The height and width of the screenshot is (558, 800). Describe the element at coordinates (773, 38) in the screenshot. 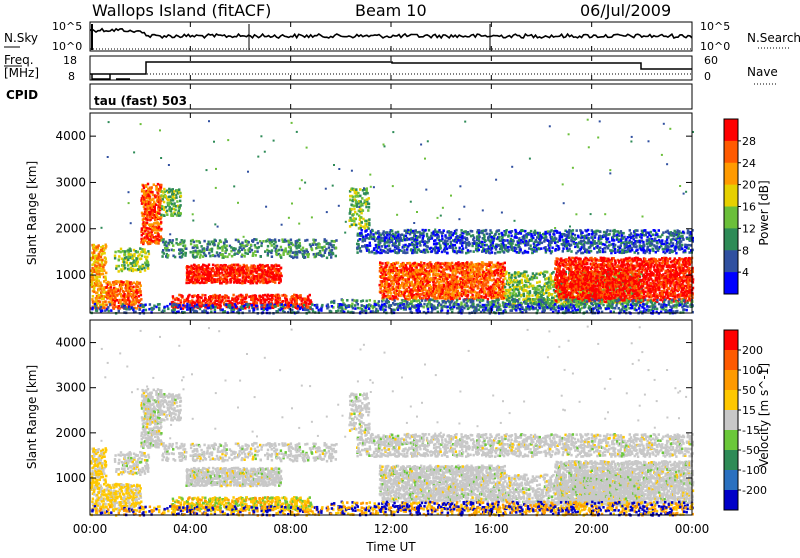

I see `nsearch-label: N.Search` at that location.